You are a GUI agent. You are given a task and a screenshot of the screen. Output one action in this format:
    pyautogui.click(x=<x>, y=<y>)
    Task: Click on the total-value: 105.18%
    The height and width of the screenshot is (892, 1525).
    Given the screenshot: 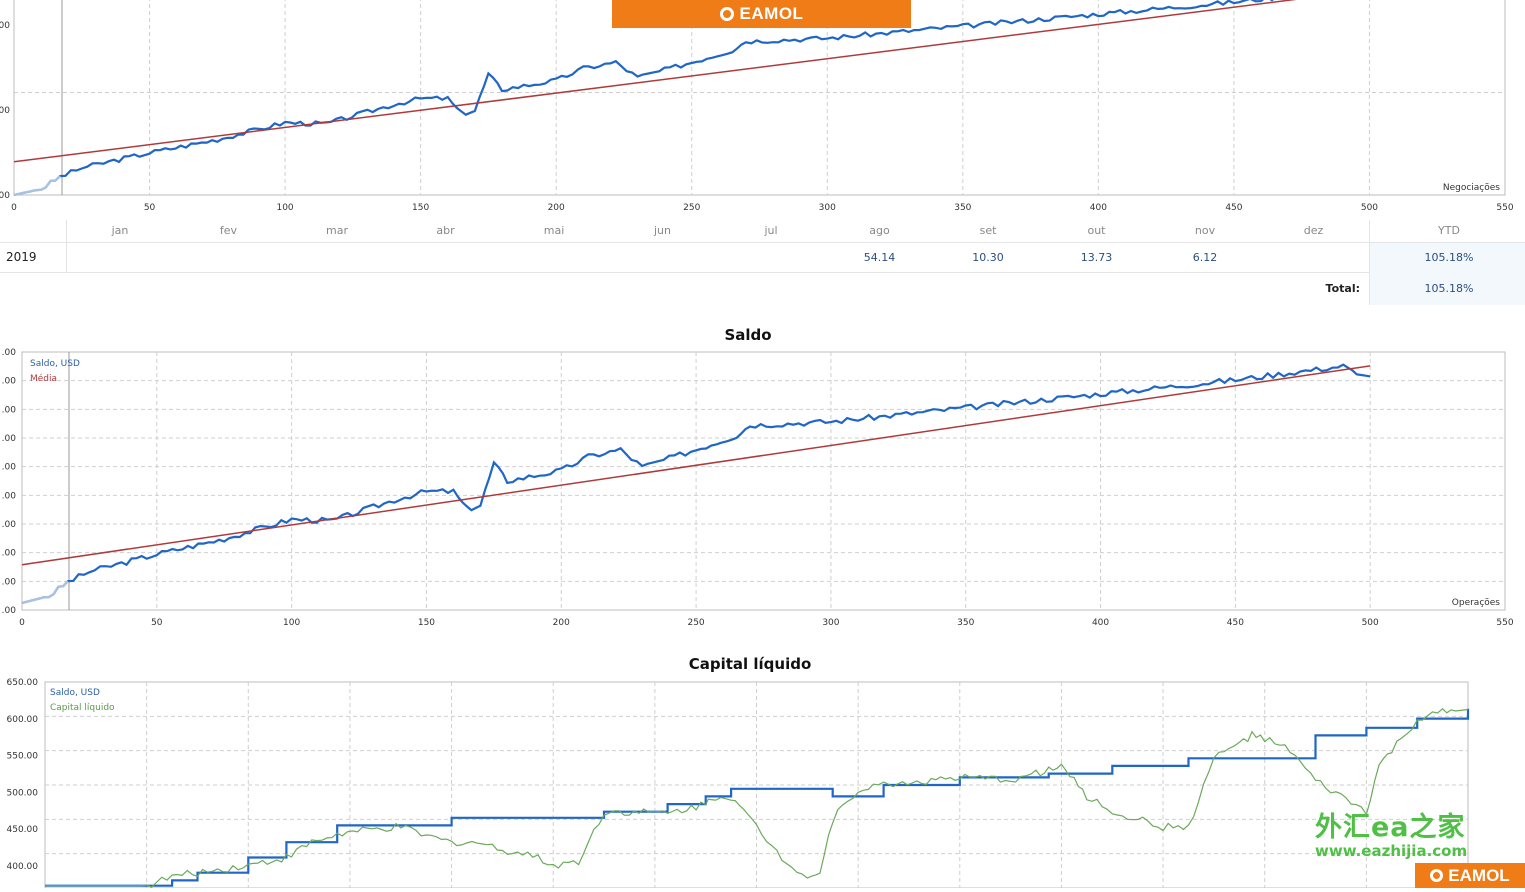 What is the action you would take?
    pyautogui.click(x=1449, y=288)
    